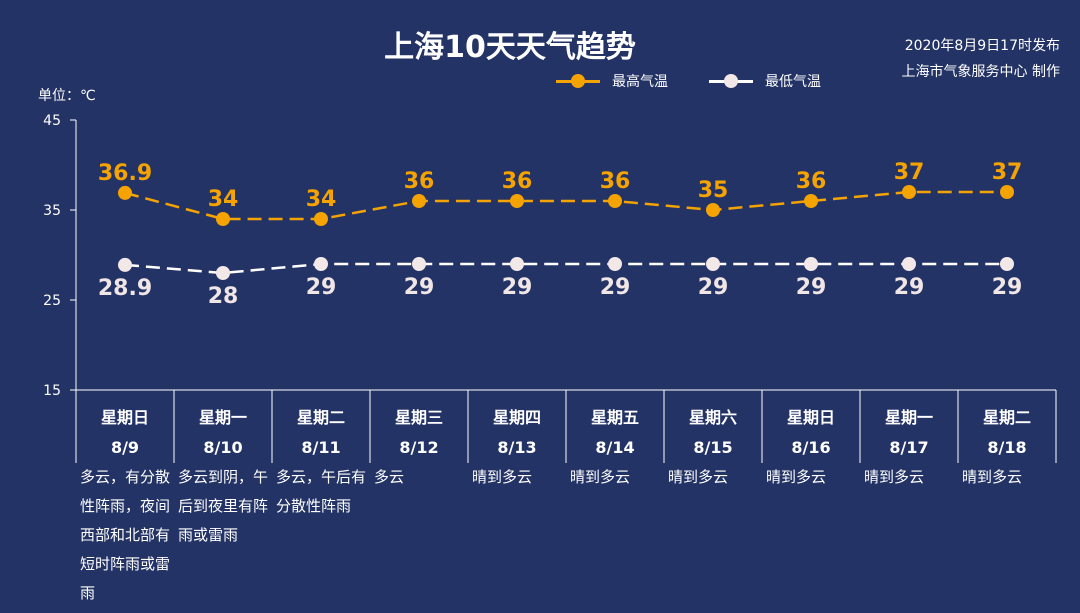  What do you see at coordinates (320, 447) in the screenshot?
I see `date-label: 8/11` at bounding box center [320, 447].